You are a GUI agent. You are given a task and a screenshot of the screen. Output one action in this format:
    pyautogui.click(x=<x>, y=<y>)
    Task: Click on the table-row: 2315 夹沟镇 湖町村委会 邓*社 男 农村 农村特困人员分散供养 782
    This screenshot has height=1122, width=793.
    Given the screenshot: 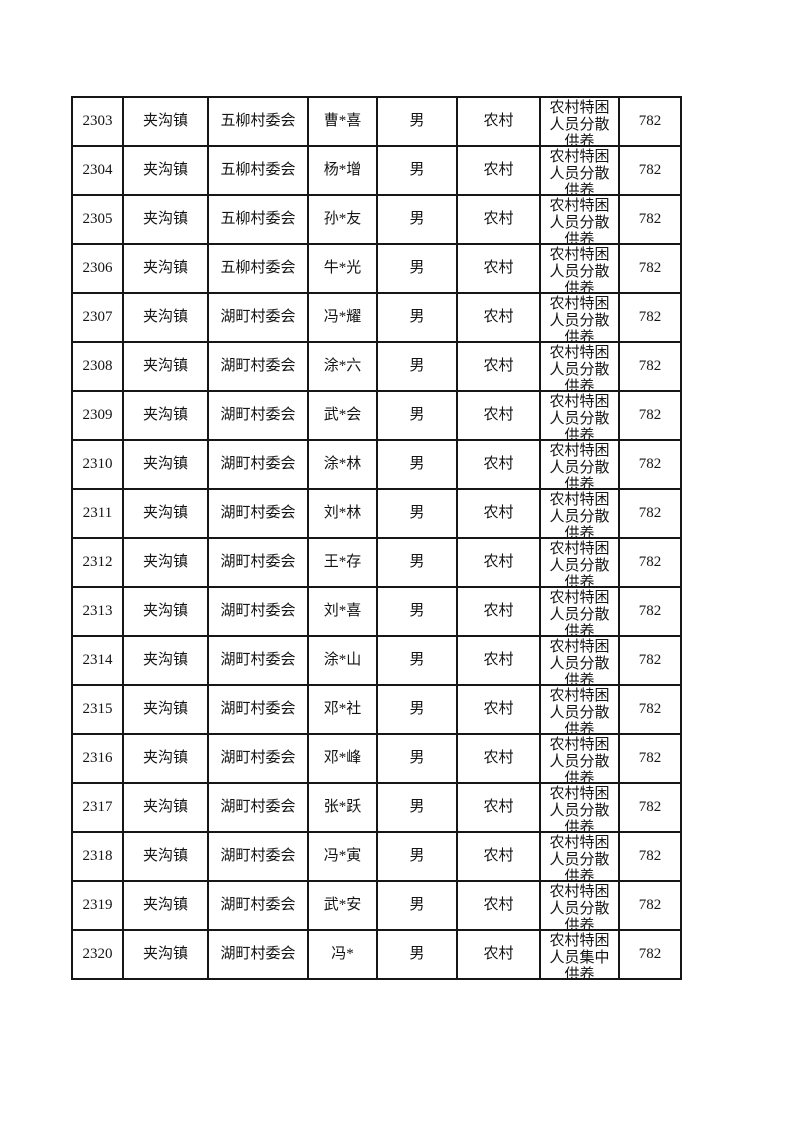 What is the action you would take?
    pyautogui.click(x=376, y=709)
    